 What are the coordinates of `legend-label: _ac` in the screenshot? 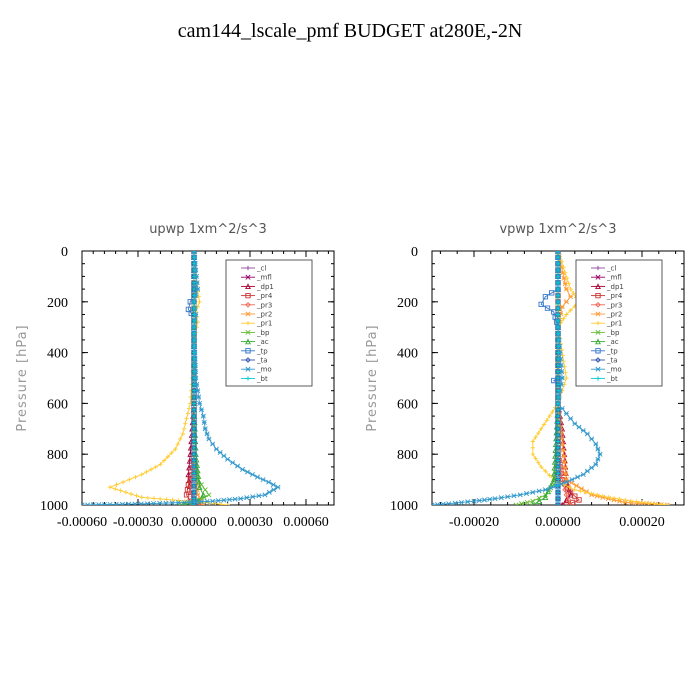 It's located at (262, 342).